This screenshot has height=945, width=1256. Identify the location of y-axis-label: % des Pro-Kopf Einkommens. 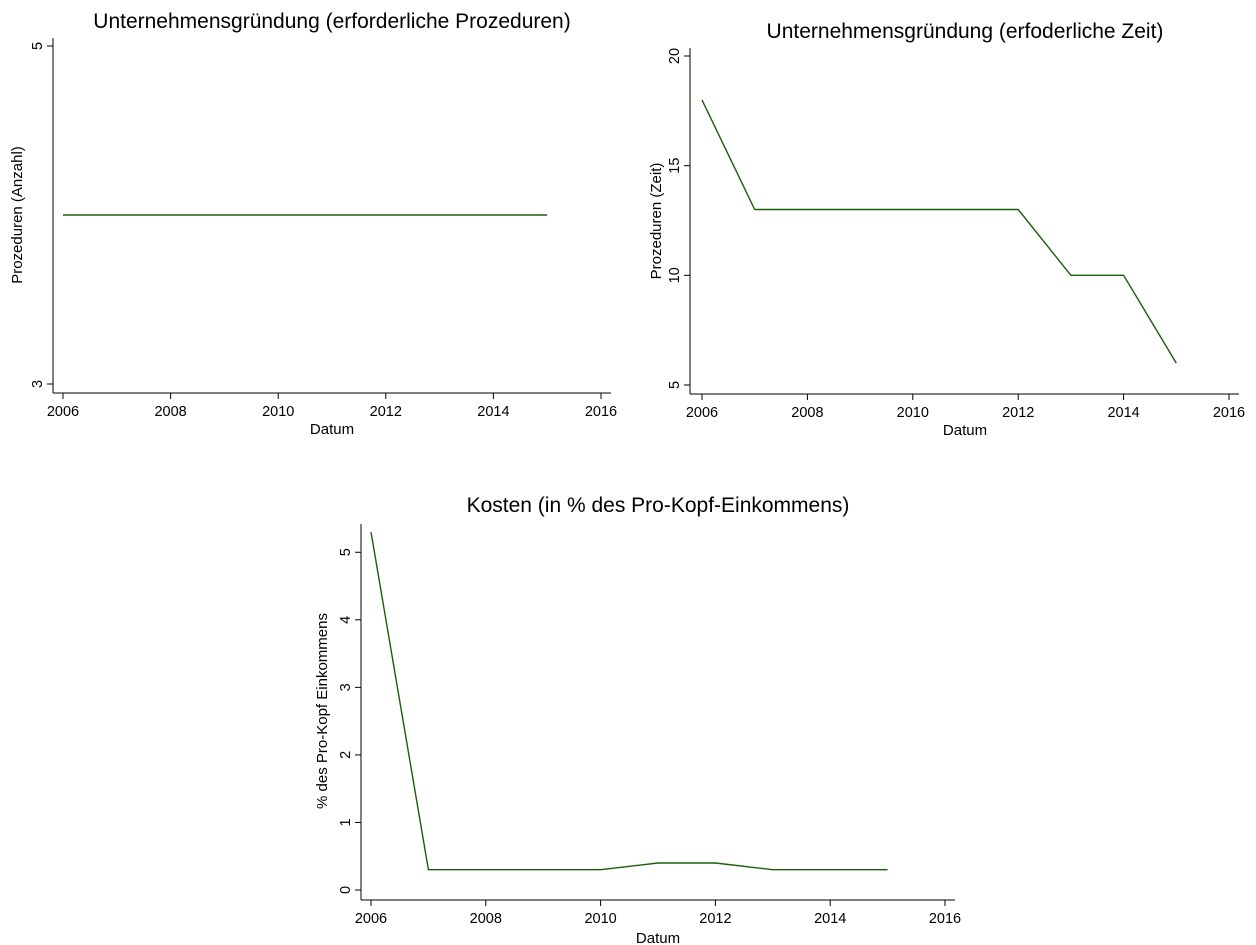
(322, 711).